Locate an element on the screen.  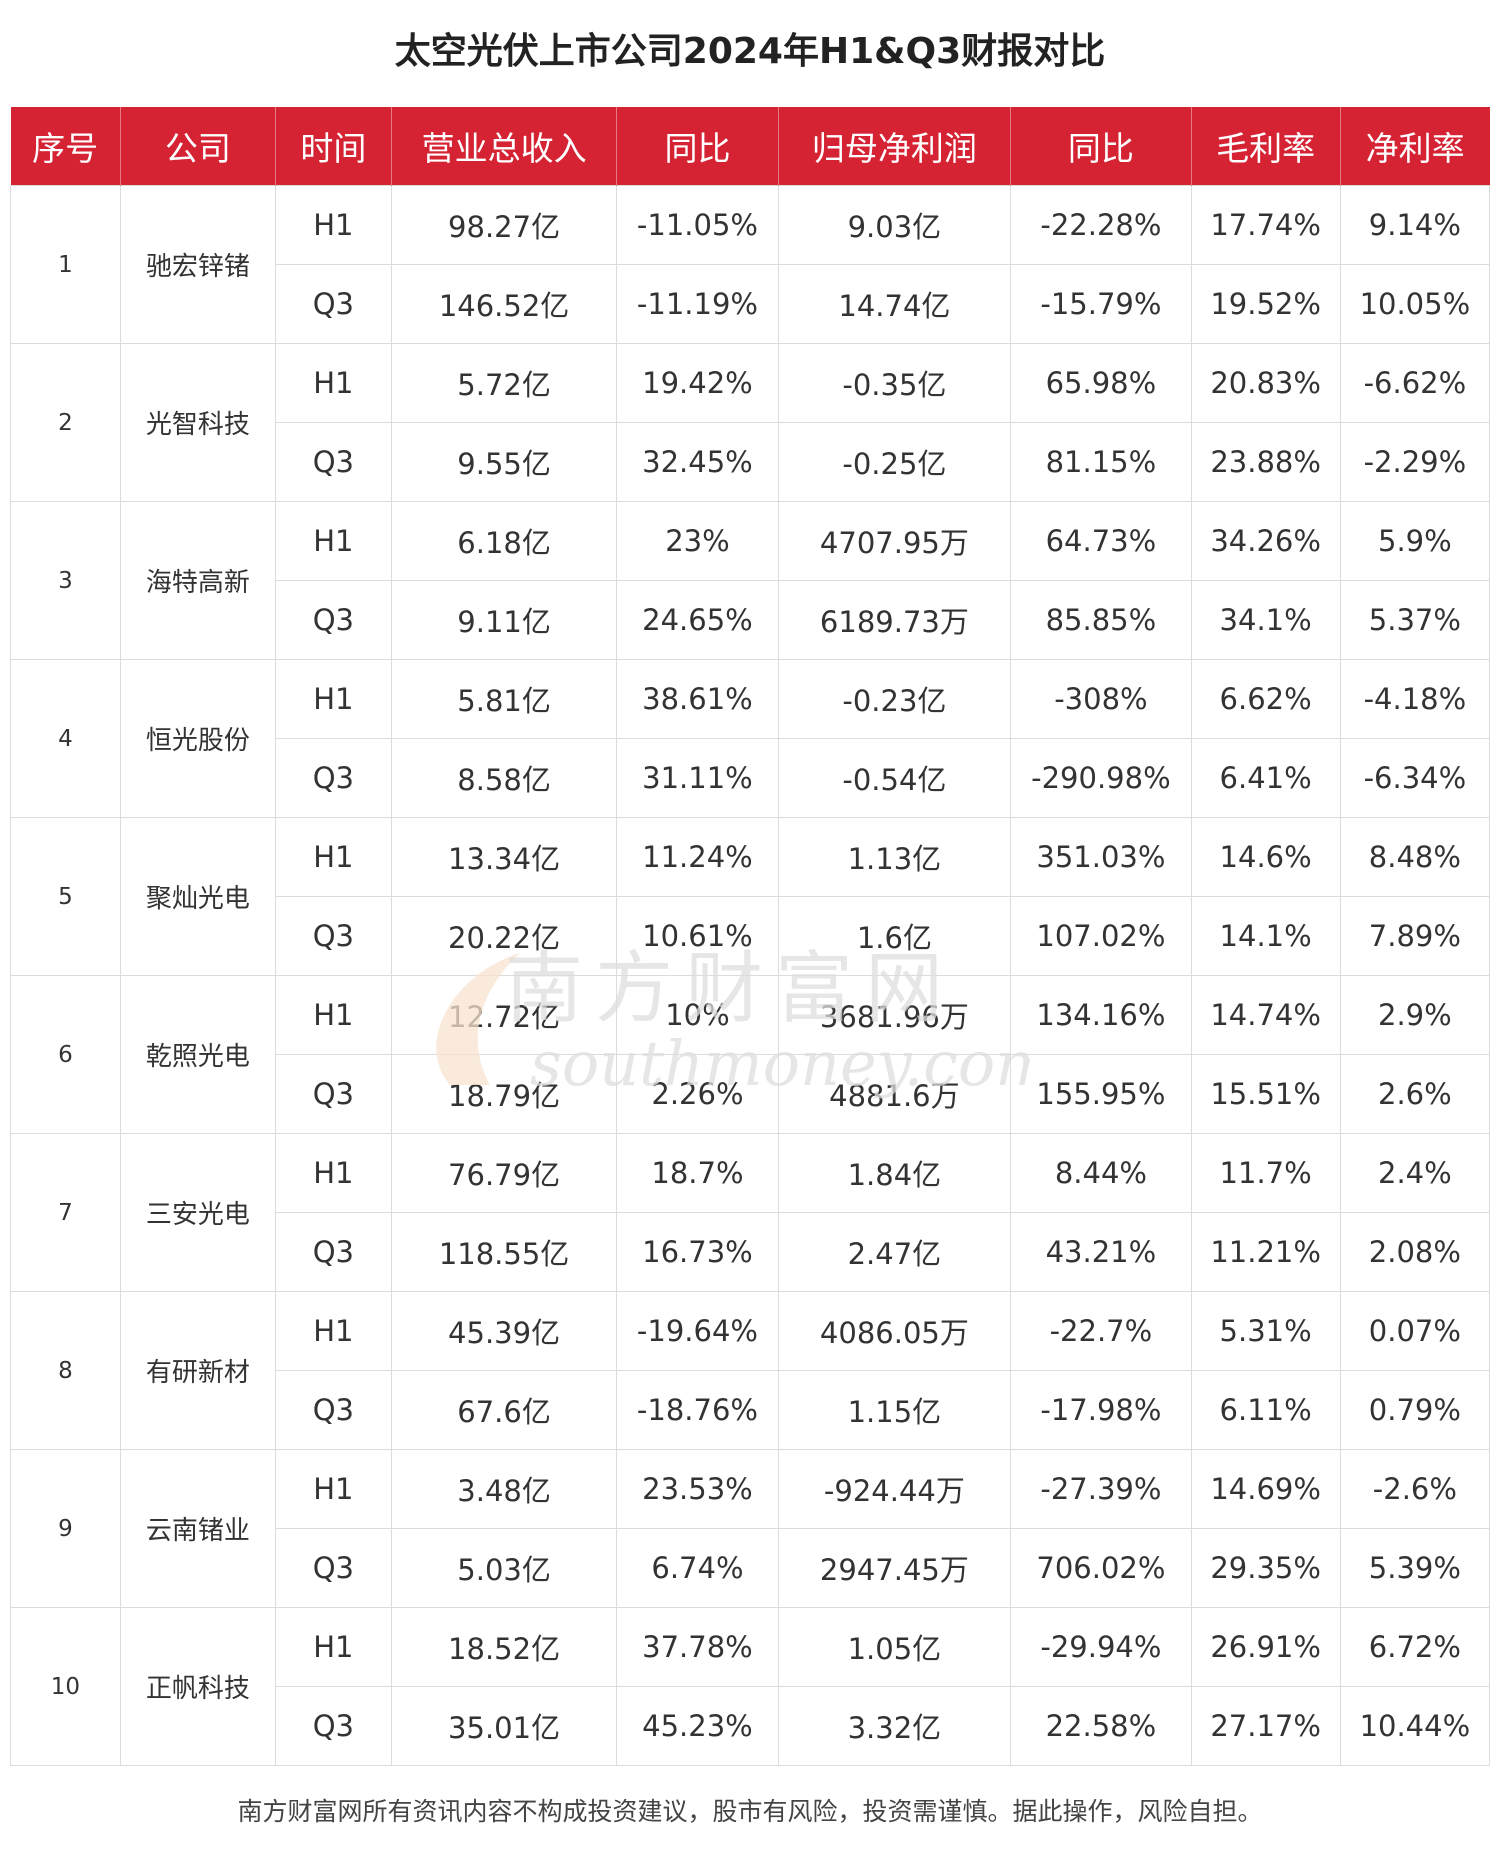
revenue-yoy-cell: 18.7% is located at coordinates (697, 1173).